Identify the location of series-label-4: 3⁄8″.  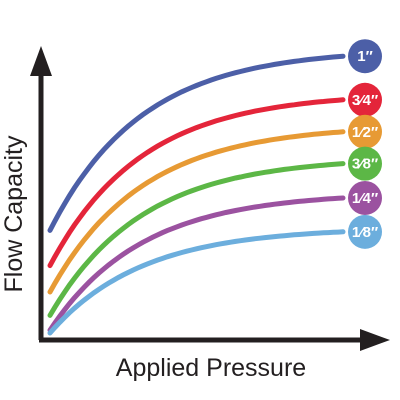
(365, 164).